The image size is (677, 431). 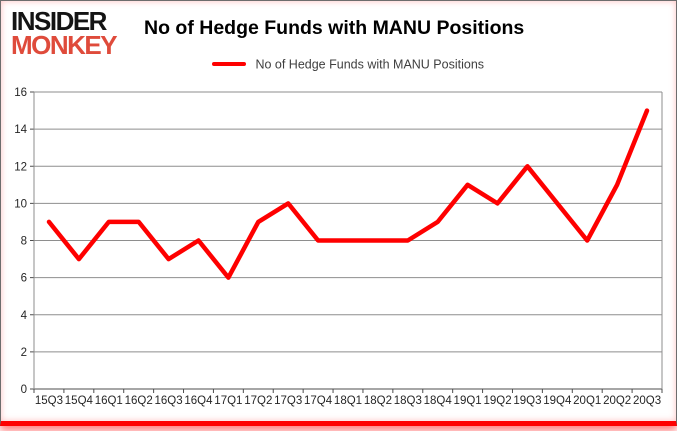 What do you see at coordinates (587, 401) in the screenshot?
I see `svg-text: 20Q1` at bounding box center [587, 401].